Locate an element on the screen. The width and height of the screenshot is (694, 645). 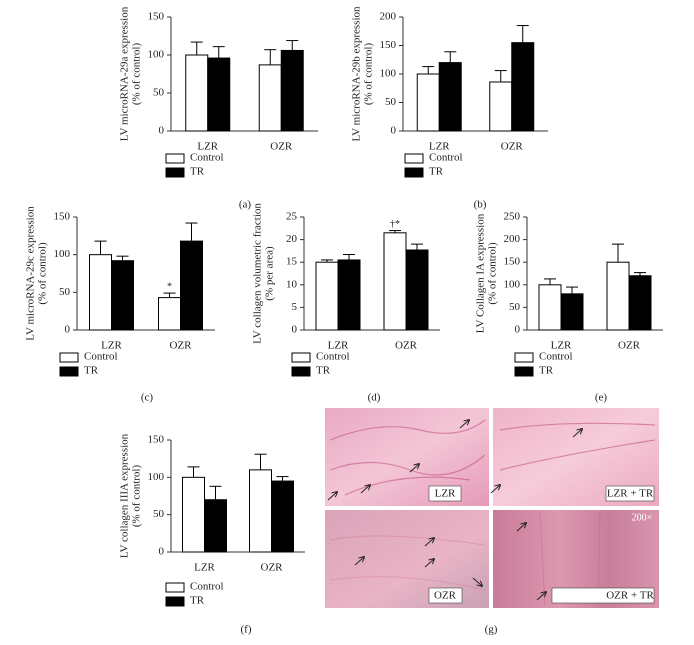
y-axis-label: LV microRNA-29c expression is located at coordinates (31, 273).